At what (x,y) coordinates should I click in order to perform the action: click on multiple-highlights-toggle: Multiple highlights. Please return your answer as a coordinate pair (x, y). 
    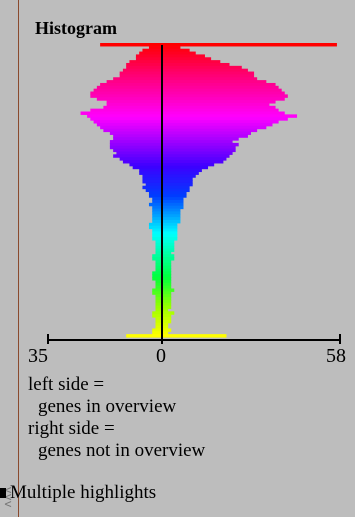
    Looking at the image, I should click on (78, 493).